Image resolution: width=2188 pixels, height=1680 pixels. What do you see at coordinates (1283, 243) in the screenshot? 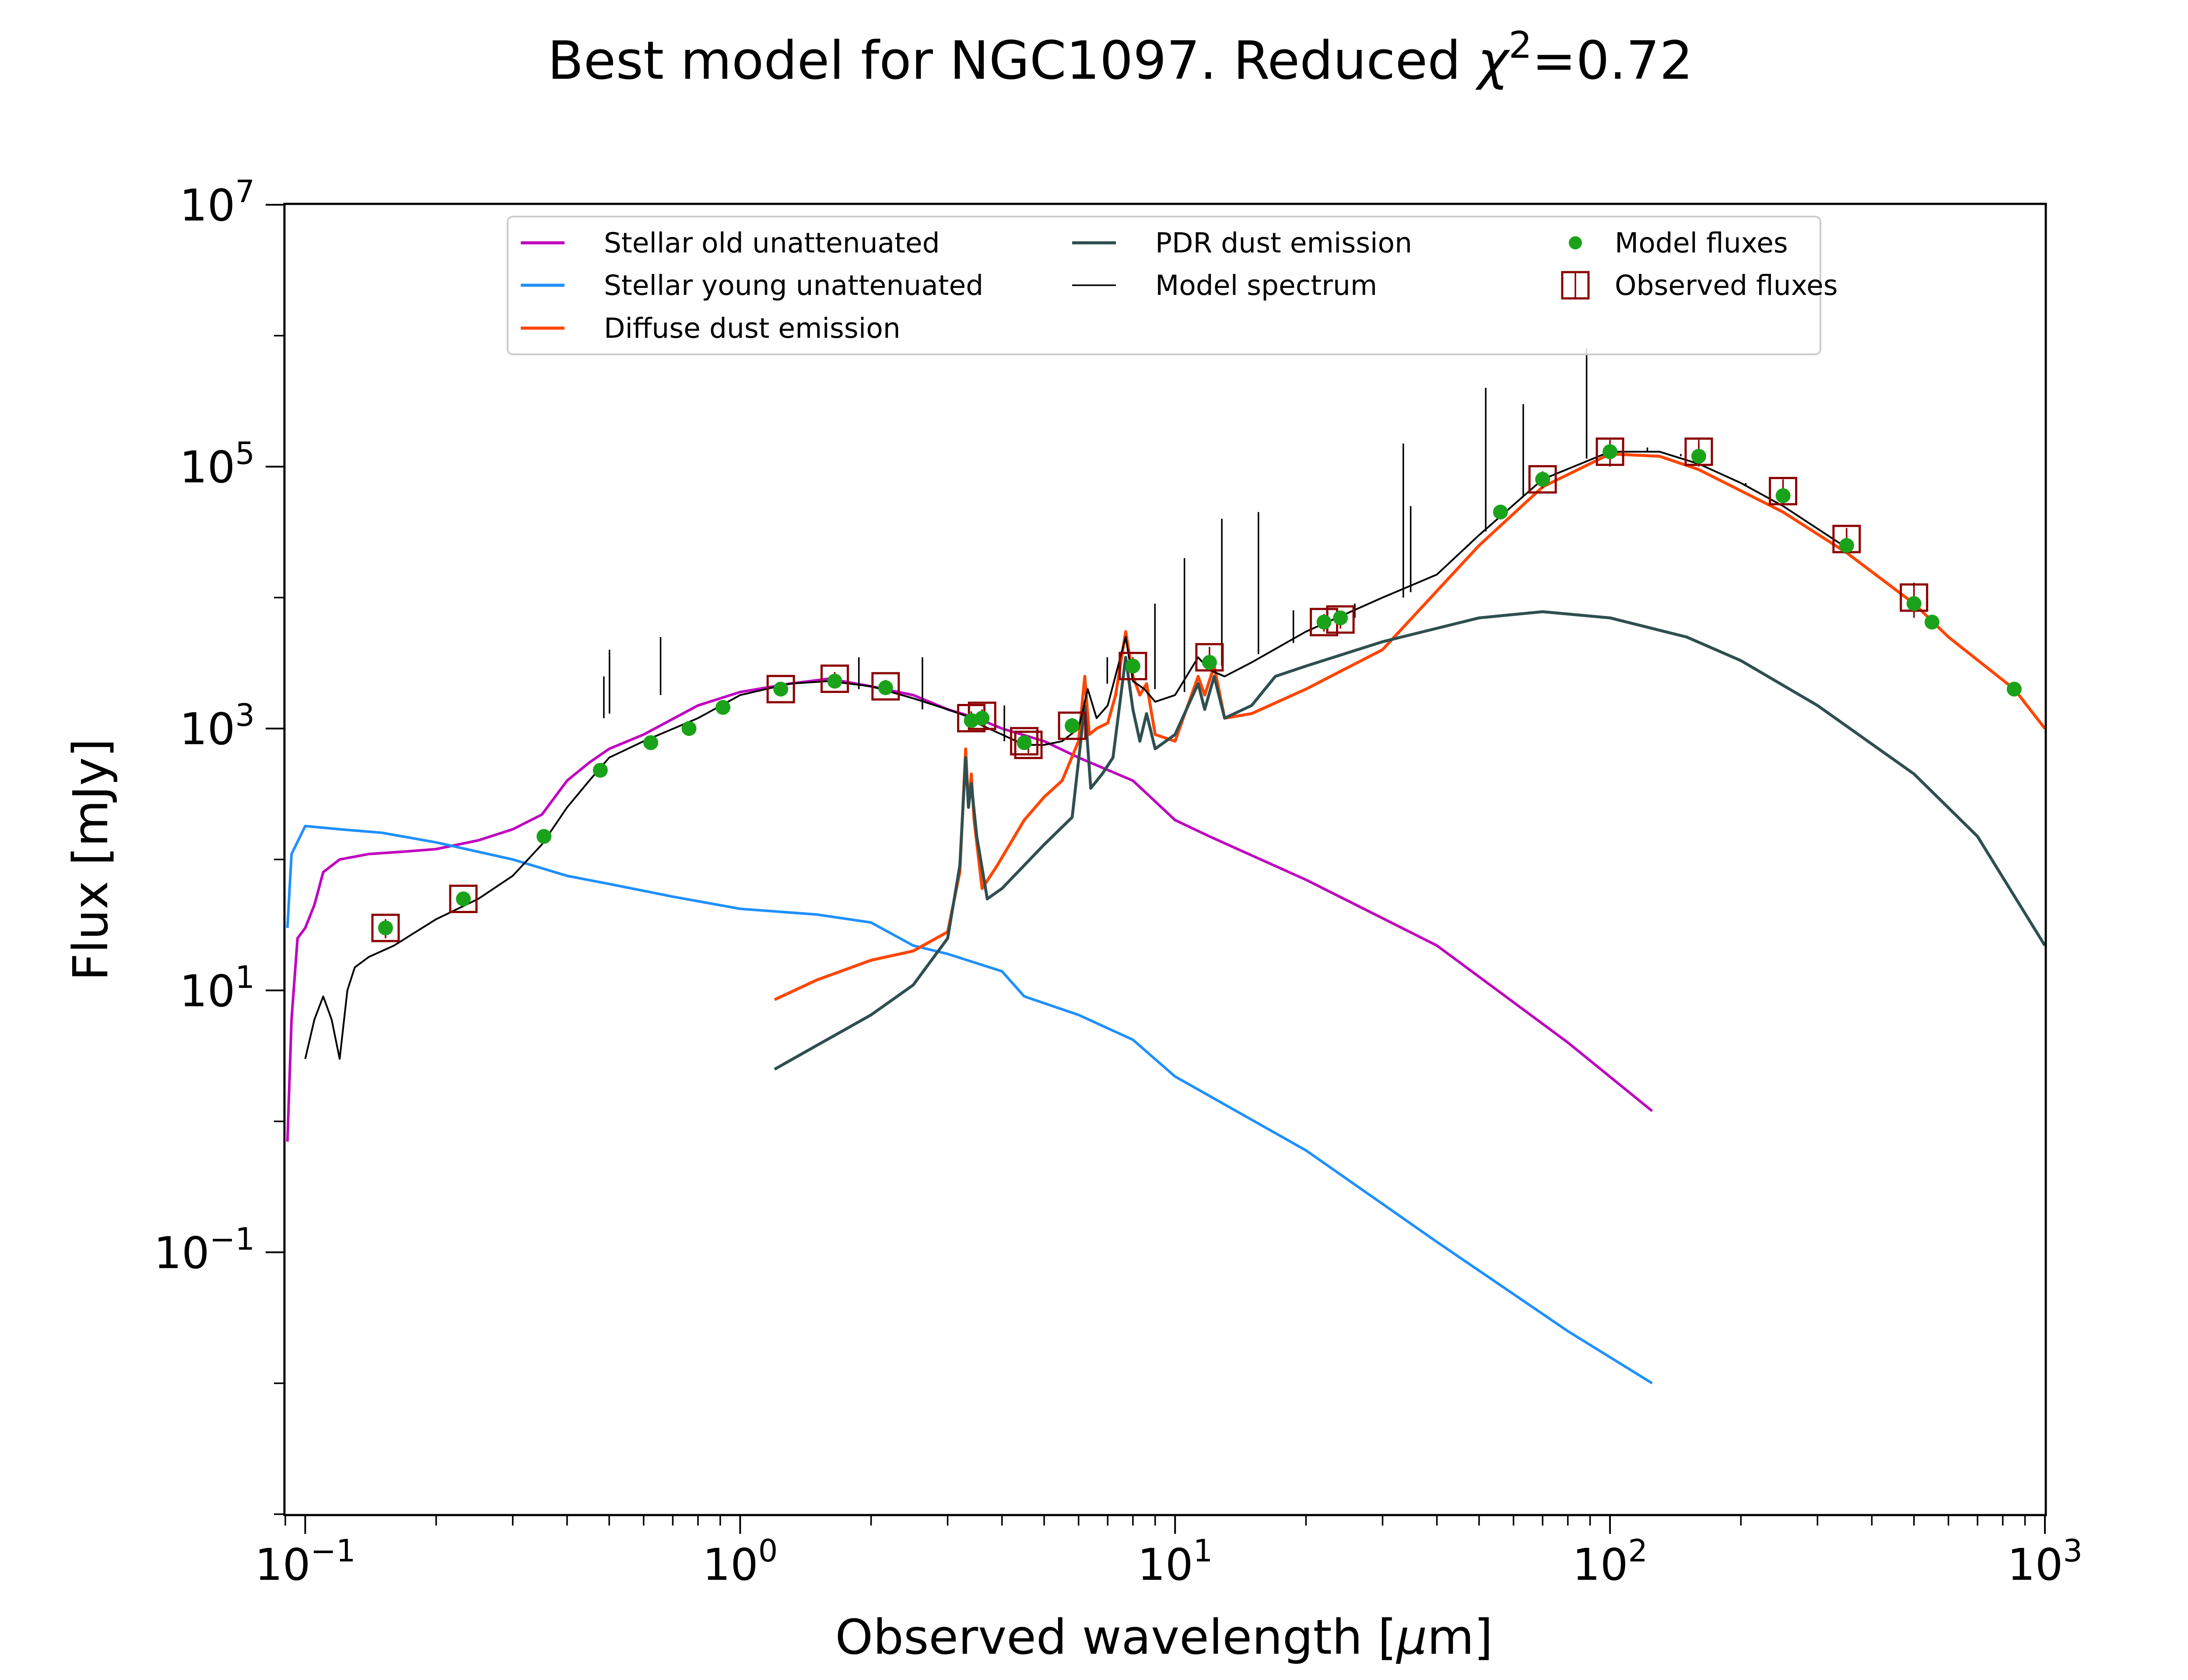
I see `legend-label: PDR dust emission` at bounding box center [1283, 243].